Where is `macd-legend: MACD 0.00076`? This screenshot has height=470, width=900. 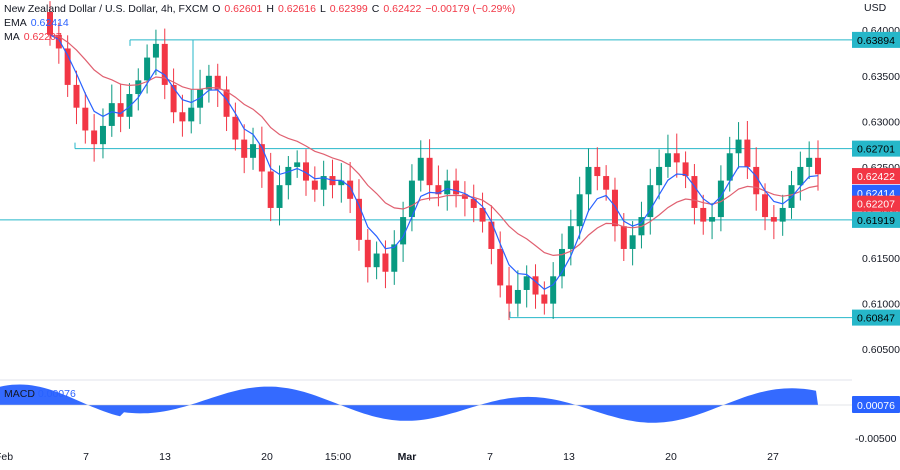 macd-legend: MACD 0.00076 is located at coordinates (40, 394).